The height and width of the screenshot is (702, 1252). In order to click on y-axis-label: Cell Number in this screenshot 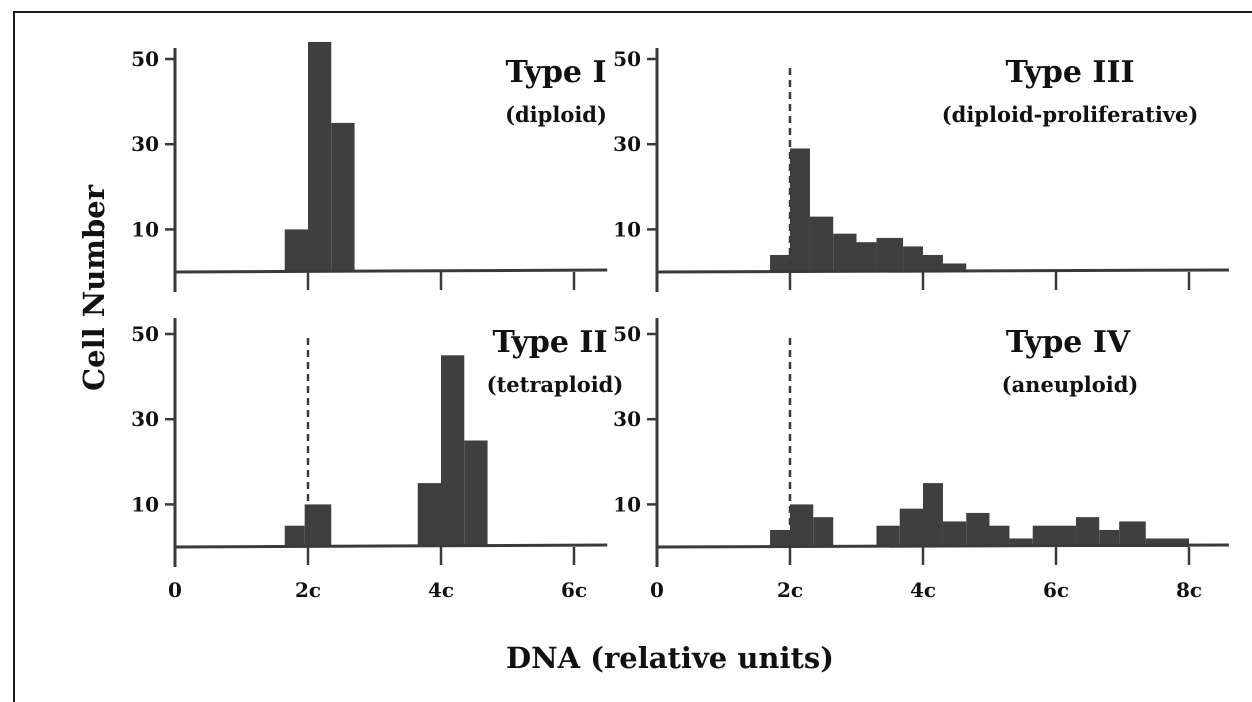, I will do `click(94, 287)`.